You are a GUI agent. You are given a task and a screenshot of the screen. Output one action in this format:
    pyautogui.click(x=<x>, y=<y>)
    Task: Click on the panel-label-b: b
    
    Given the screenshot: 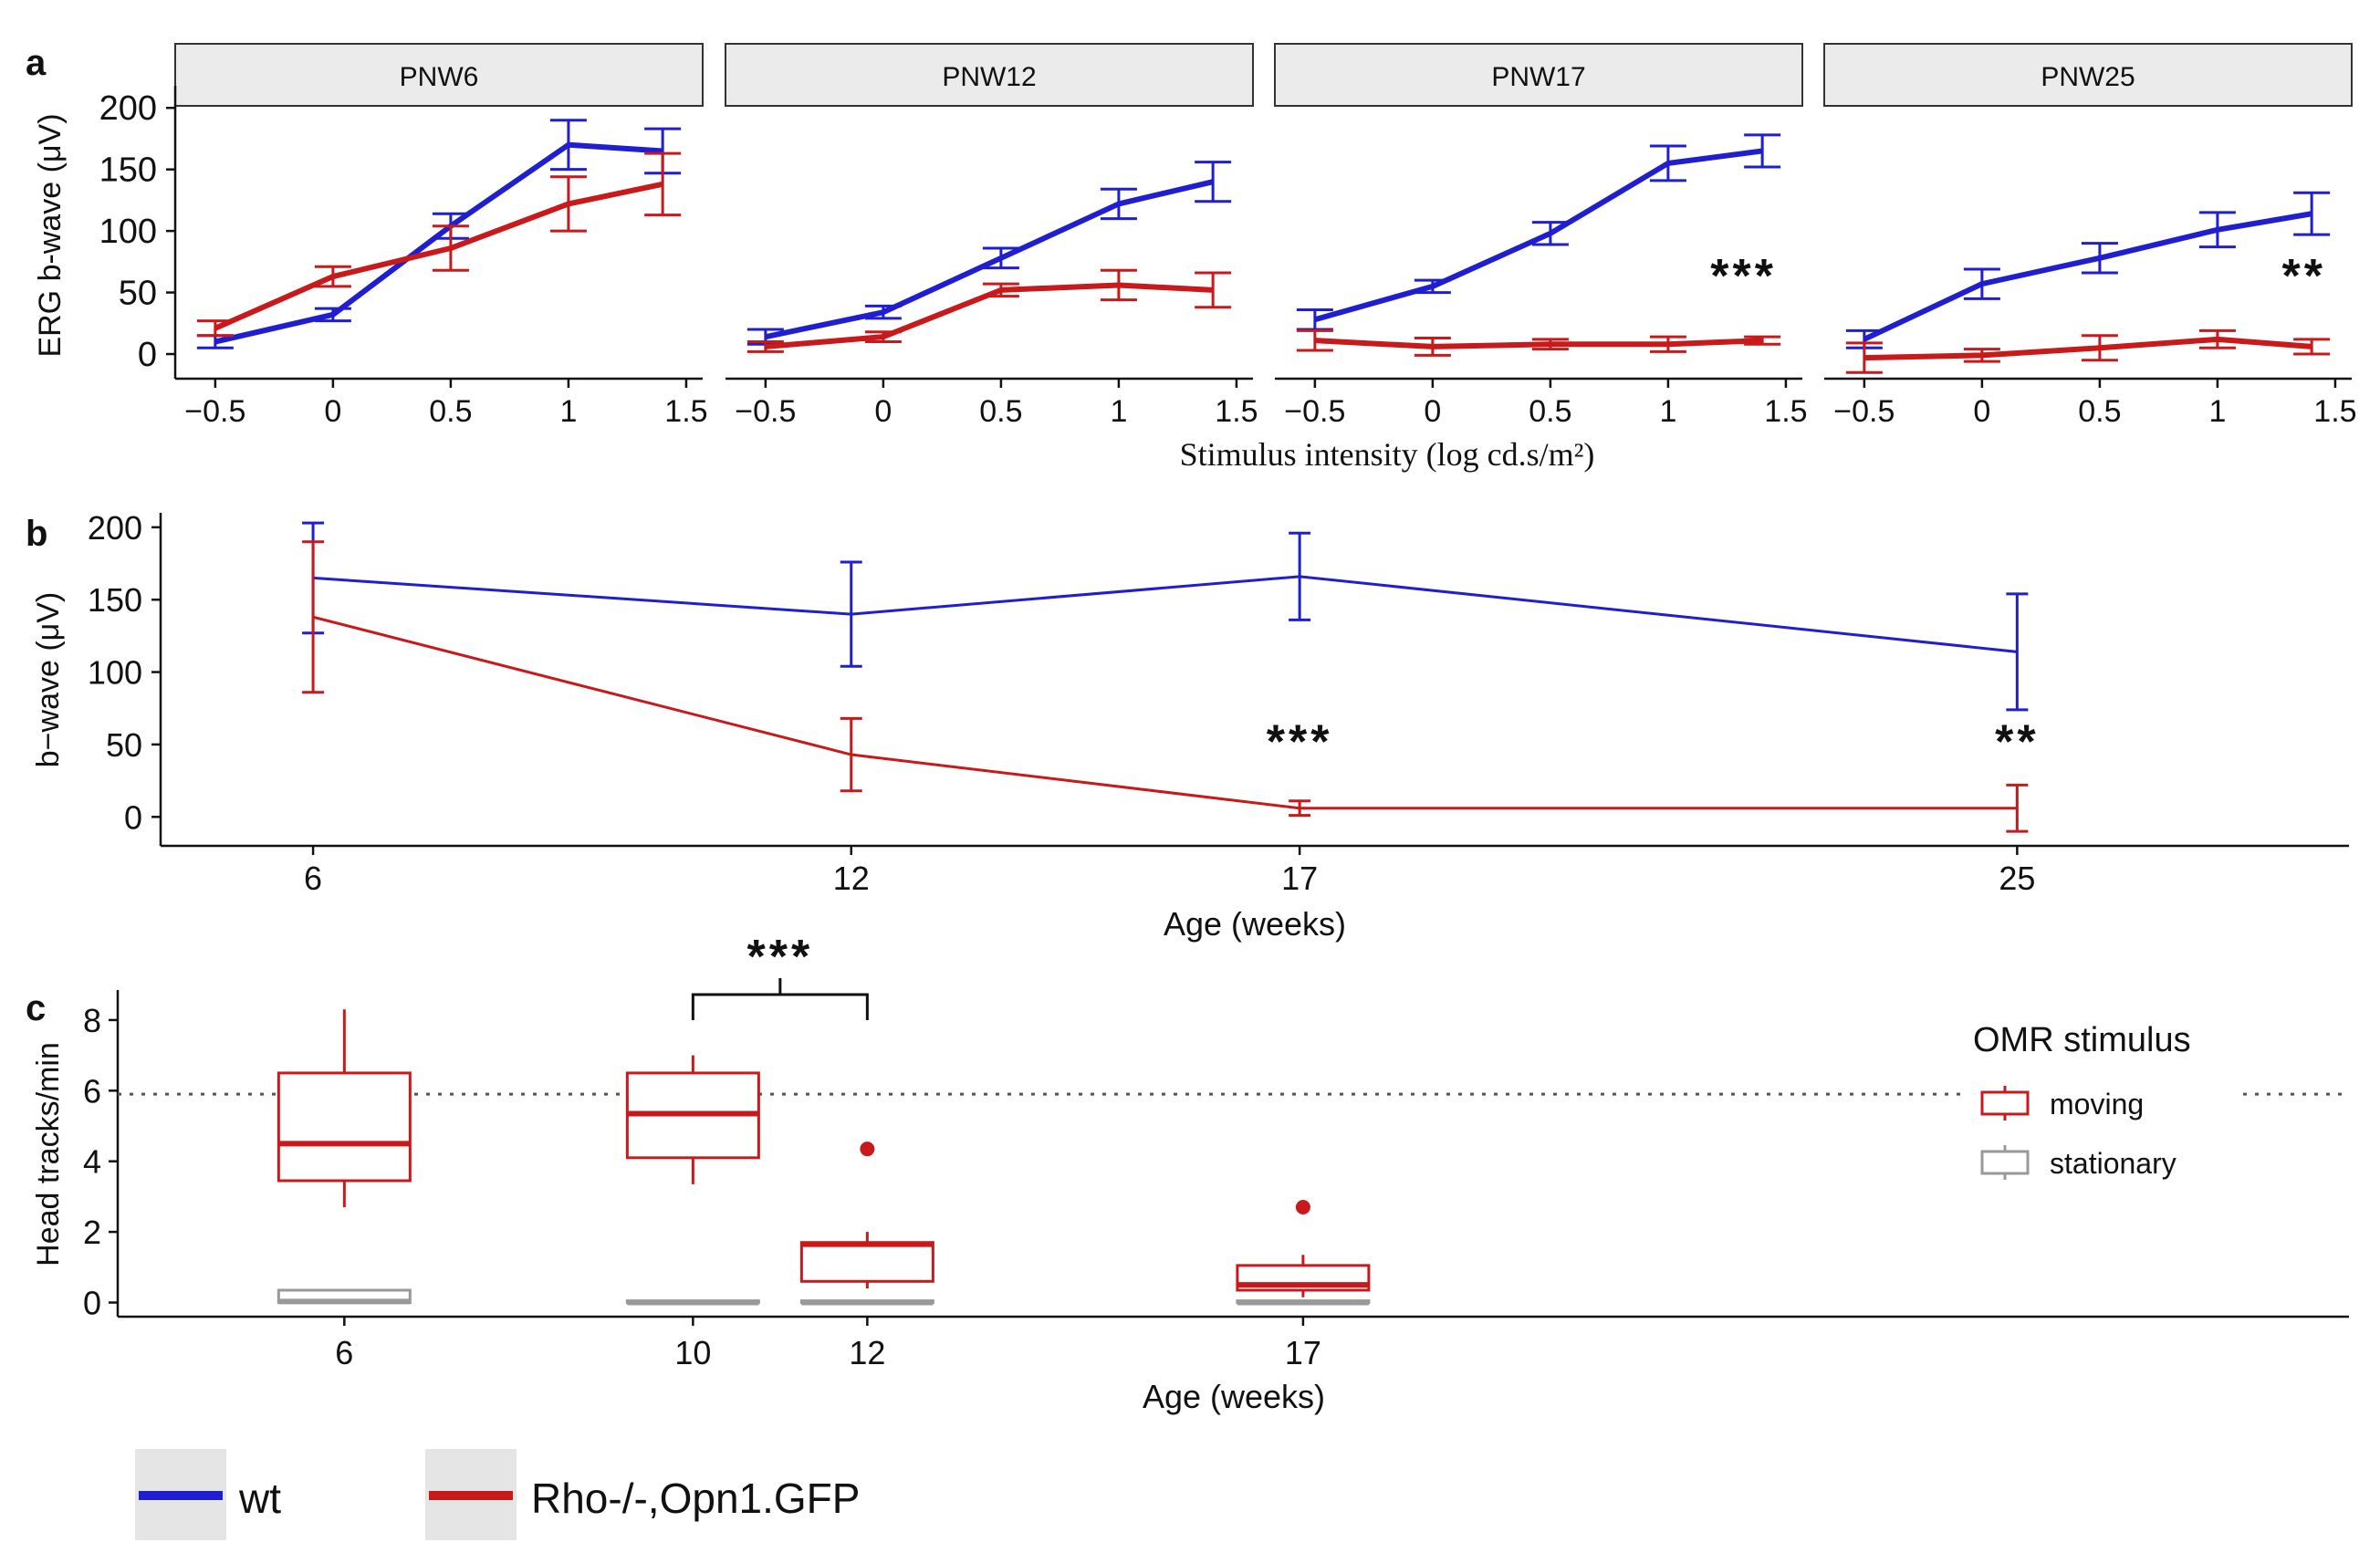 What is the action you would take?
    pyautogui.click(x=37, y=534)
    